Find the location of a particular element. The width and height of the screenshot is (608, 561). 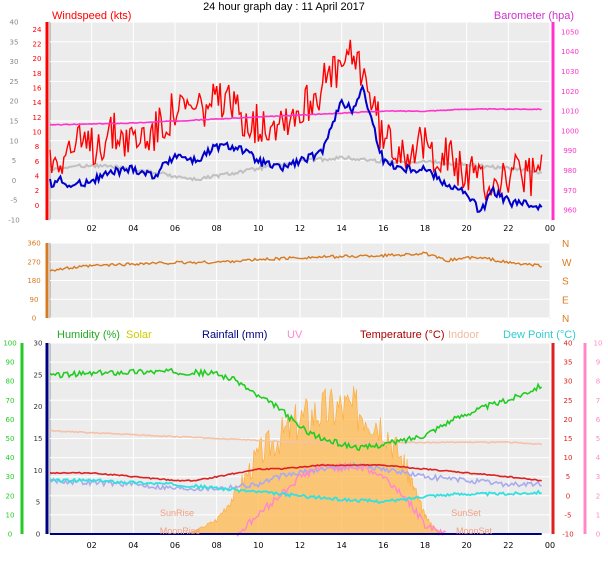

humidity-line is located at coordinates (296, 409).